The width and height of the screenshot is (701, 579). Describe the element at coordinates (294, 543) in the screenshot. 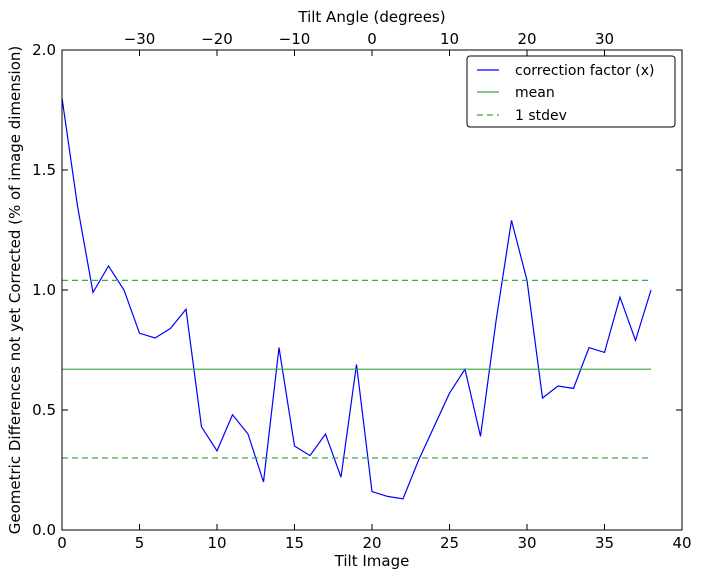

I see `x-tick-label: 15` at that location.